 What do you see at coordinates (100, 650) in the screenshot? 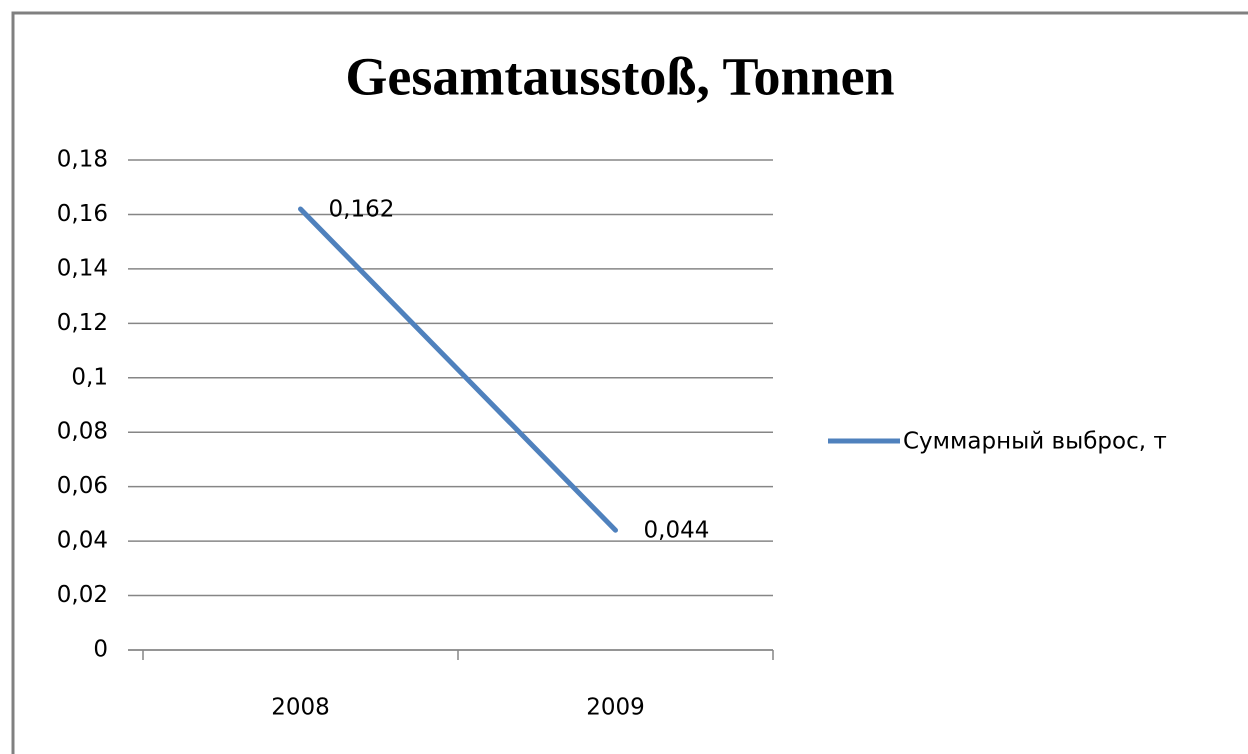
I see `y-tick-label: 0` at bounding box center [100, 650].